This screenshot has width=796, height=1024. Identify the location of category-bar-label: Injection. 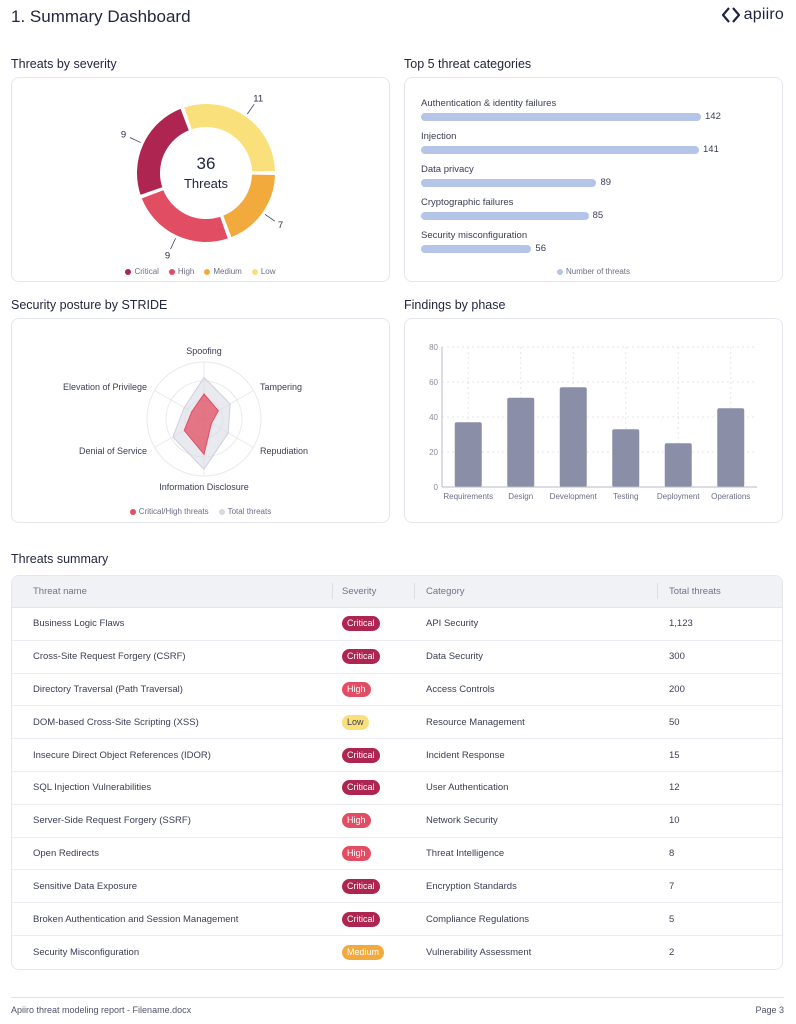
(439, 136).